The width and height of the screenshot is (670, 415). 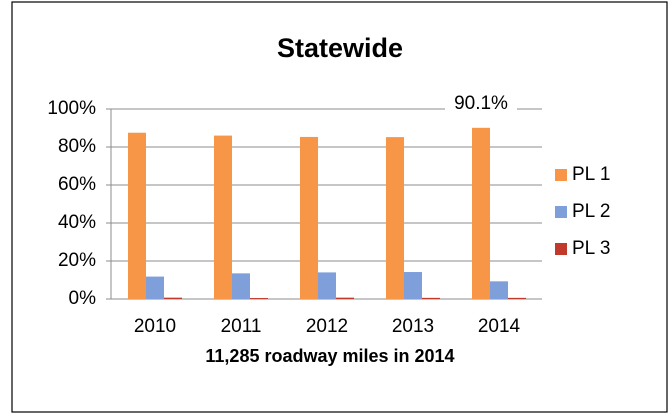 What do you see at coordinates (71, 108) in the screenshot?
I see `y-tick-label: 100%` at bounding box center [71, 108].